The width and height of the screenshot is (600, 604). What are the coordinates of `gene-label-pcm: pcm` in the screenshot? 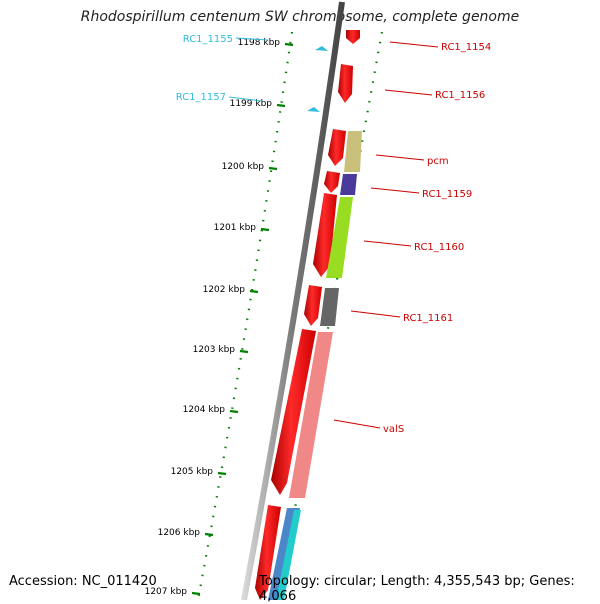 It's located at (438, 161).